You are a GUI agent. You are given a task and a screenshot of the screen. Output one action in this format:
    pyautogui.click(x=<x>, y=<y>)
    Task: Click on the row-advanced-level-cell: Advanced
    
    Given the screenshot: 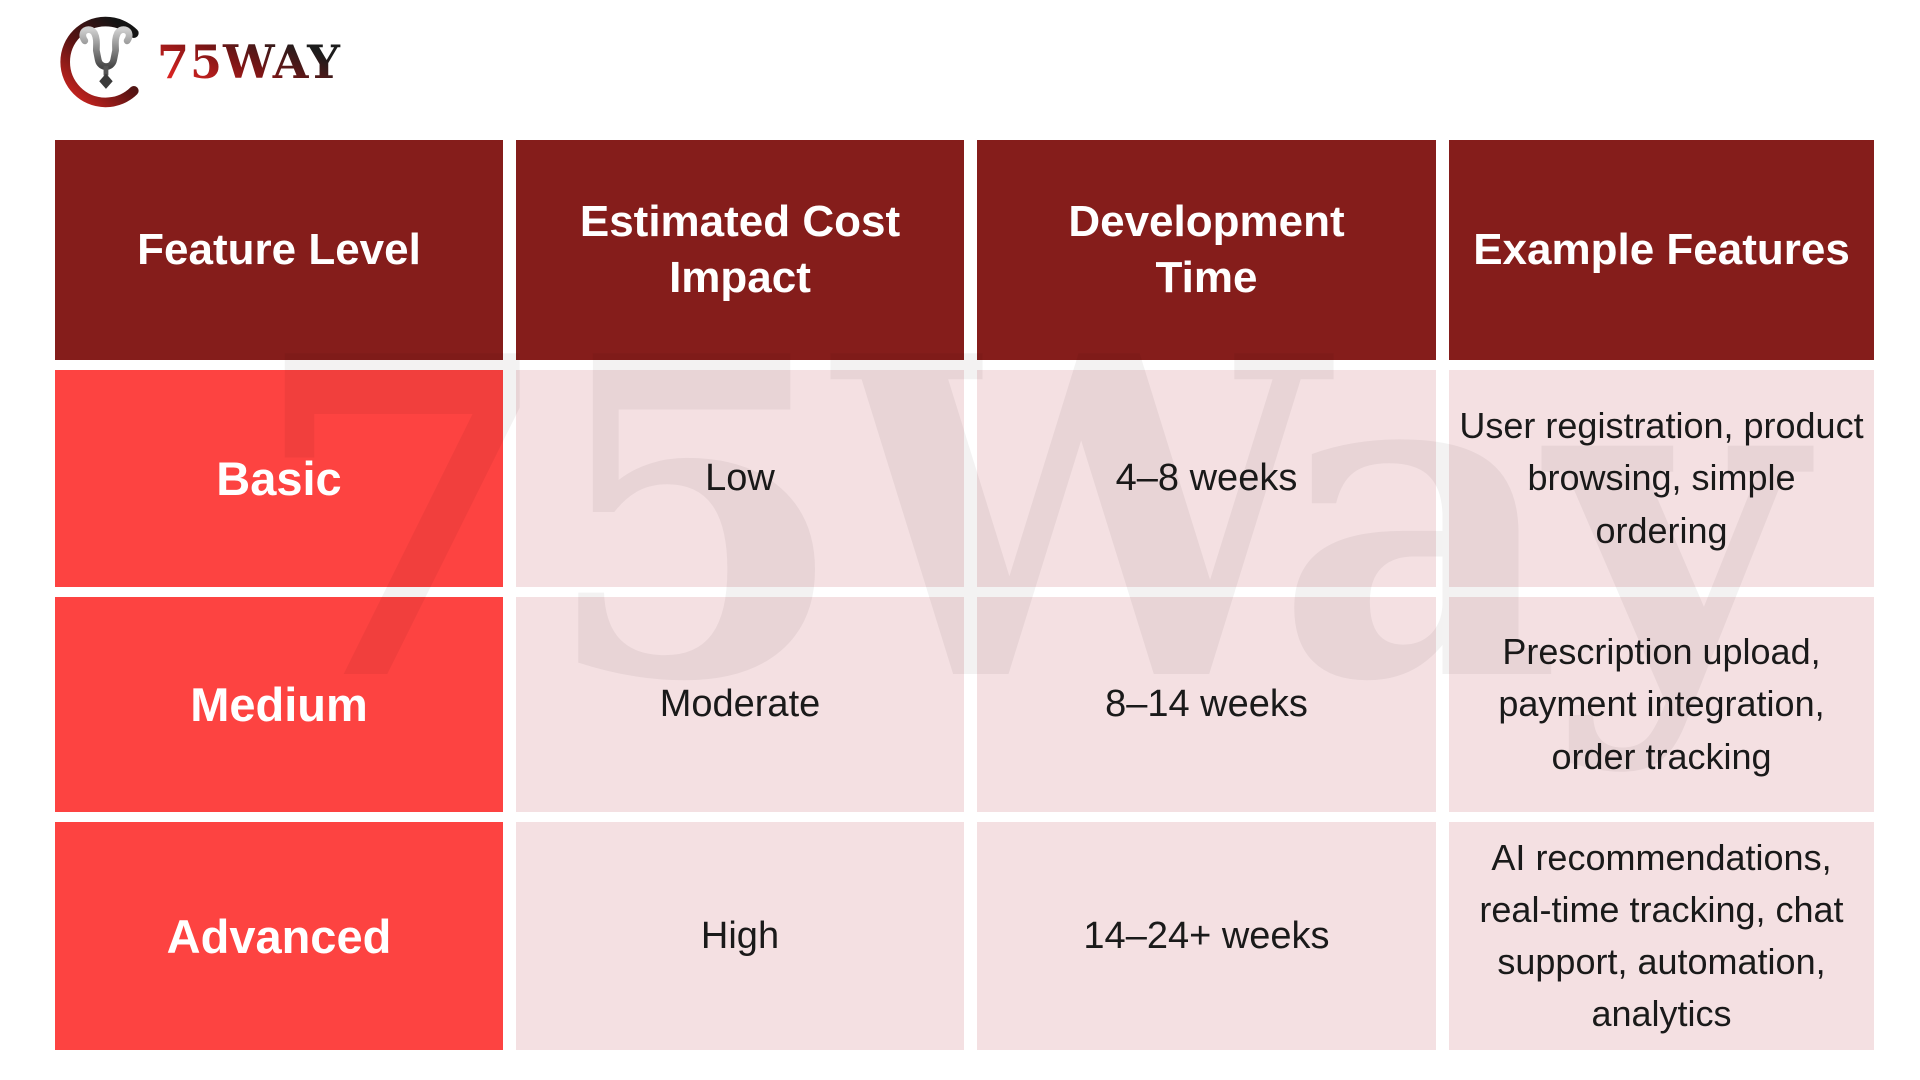 What is the action you would take?
    pyautogui.click(x=279, y=936)
    